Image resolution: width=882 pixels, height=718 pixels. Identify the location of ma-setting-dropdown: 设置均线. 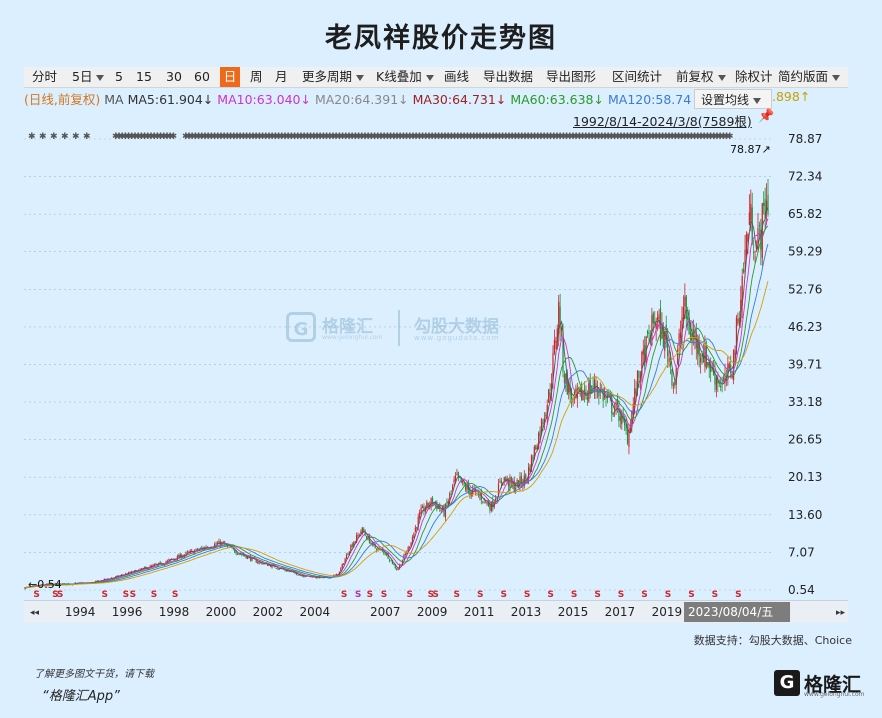
(733, 99).